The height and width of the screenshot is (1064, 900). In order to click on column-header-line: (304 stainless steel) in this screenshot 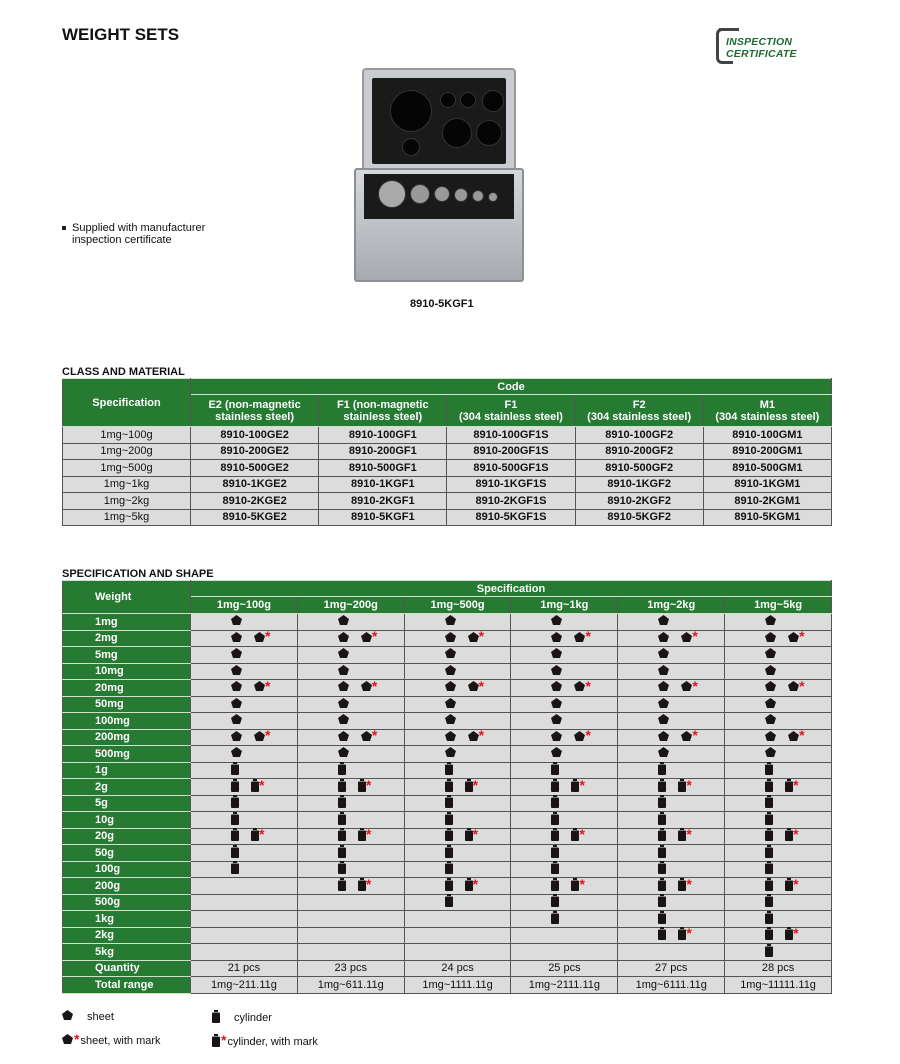, I will do `click(639, 416)`.